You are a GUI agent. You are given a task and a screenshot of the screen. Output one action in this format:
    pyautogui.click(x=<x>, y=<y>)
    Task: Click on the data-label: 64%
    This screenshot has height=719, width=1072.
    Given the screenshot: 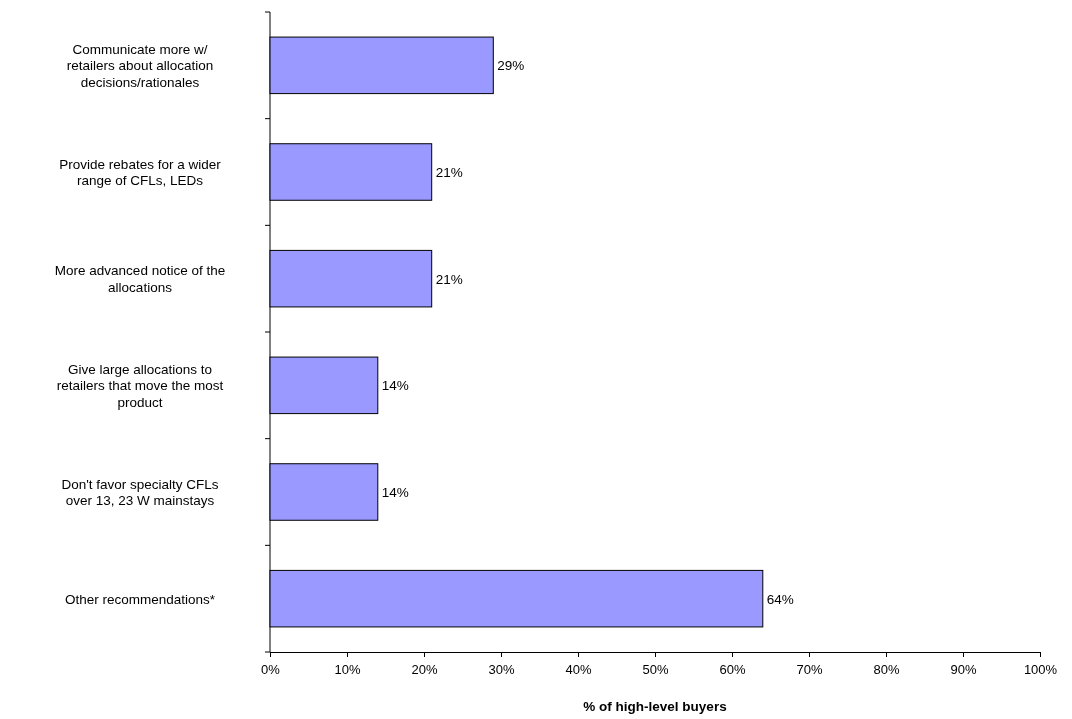 What is the action you would take?
    pyautogui.click(x=780, y=599)
    